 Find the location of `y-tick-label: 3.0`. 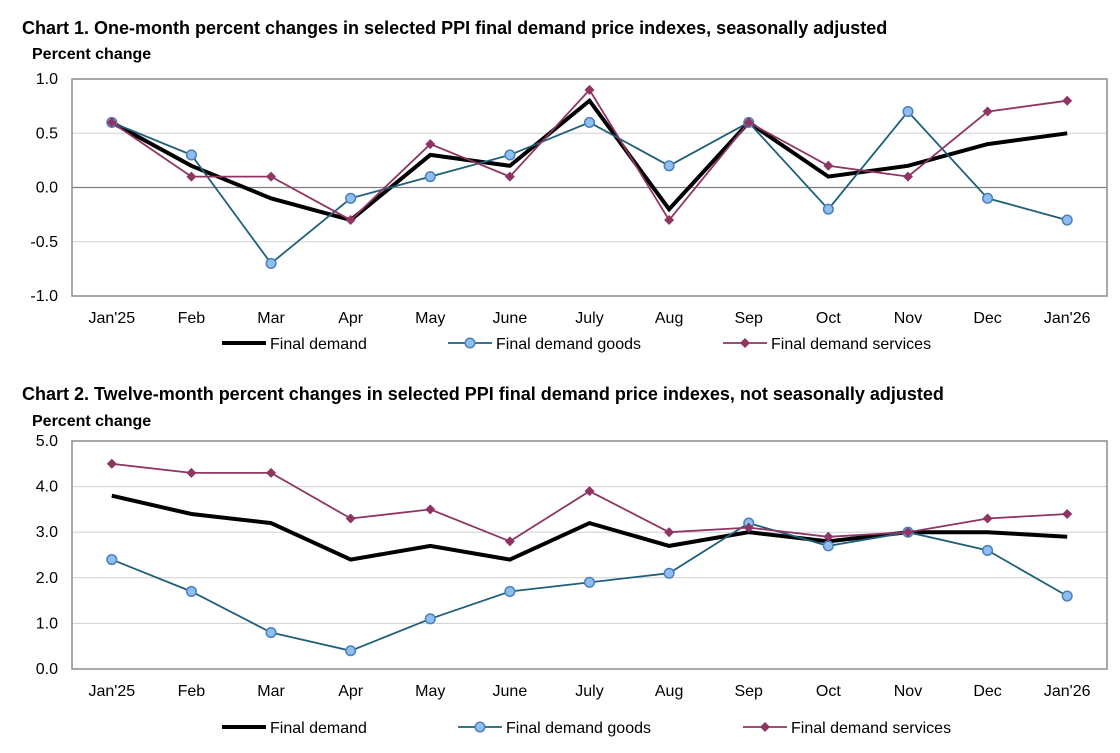

y-tick-label: 3.0 is located at coordinates (47, 532).